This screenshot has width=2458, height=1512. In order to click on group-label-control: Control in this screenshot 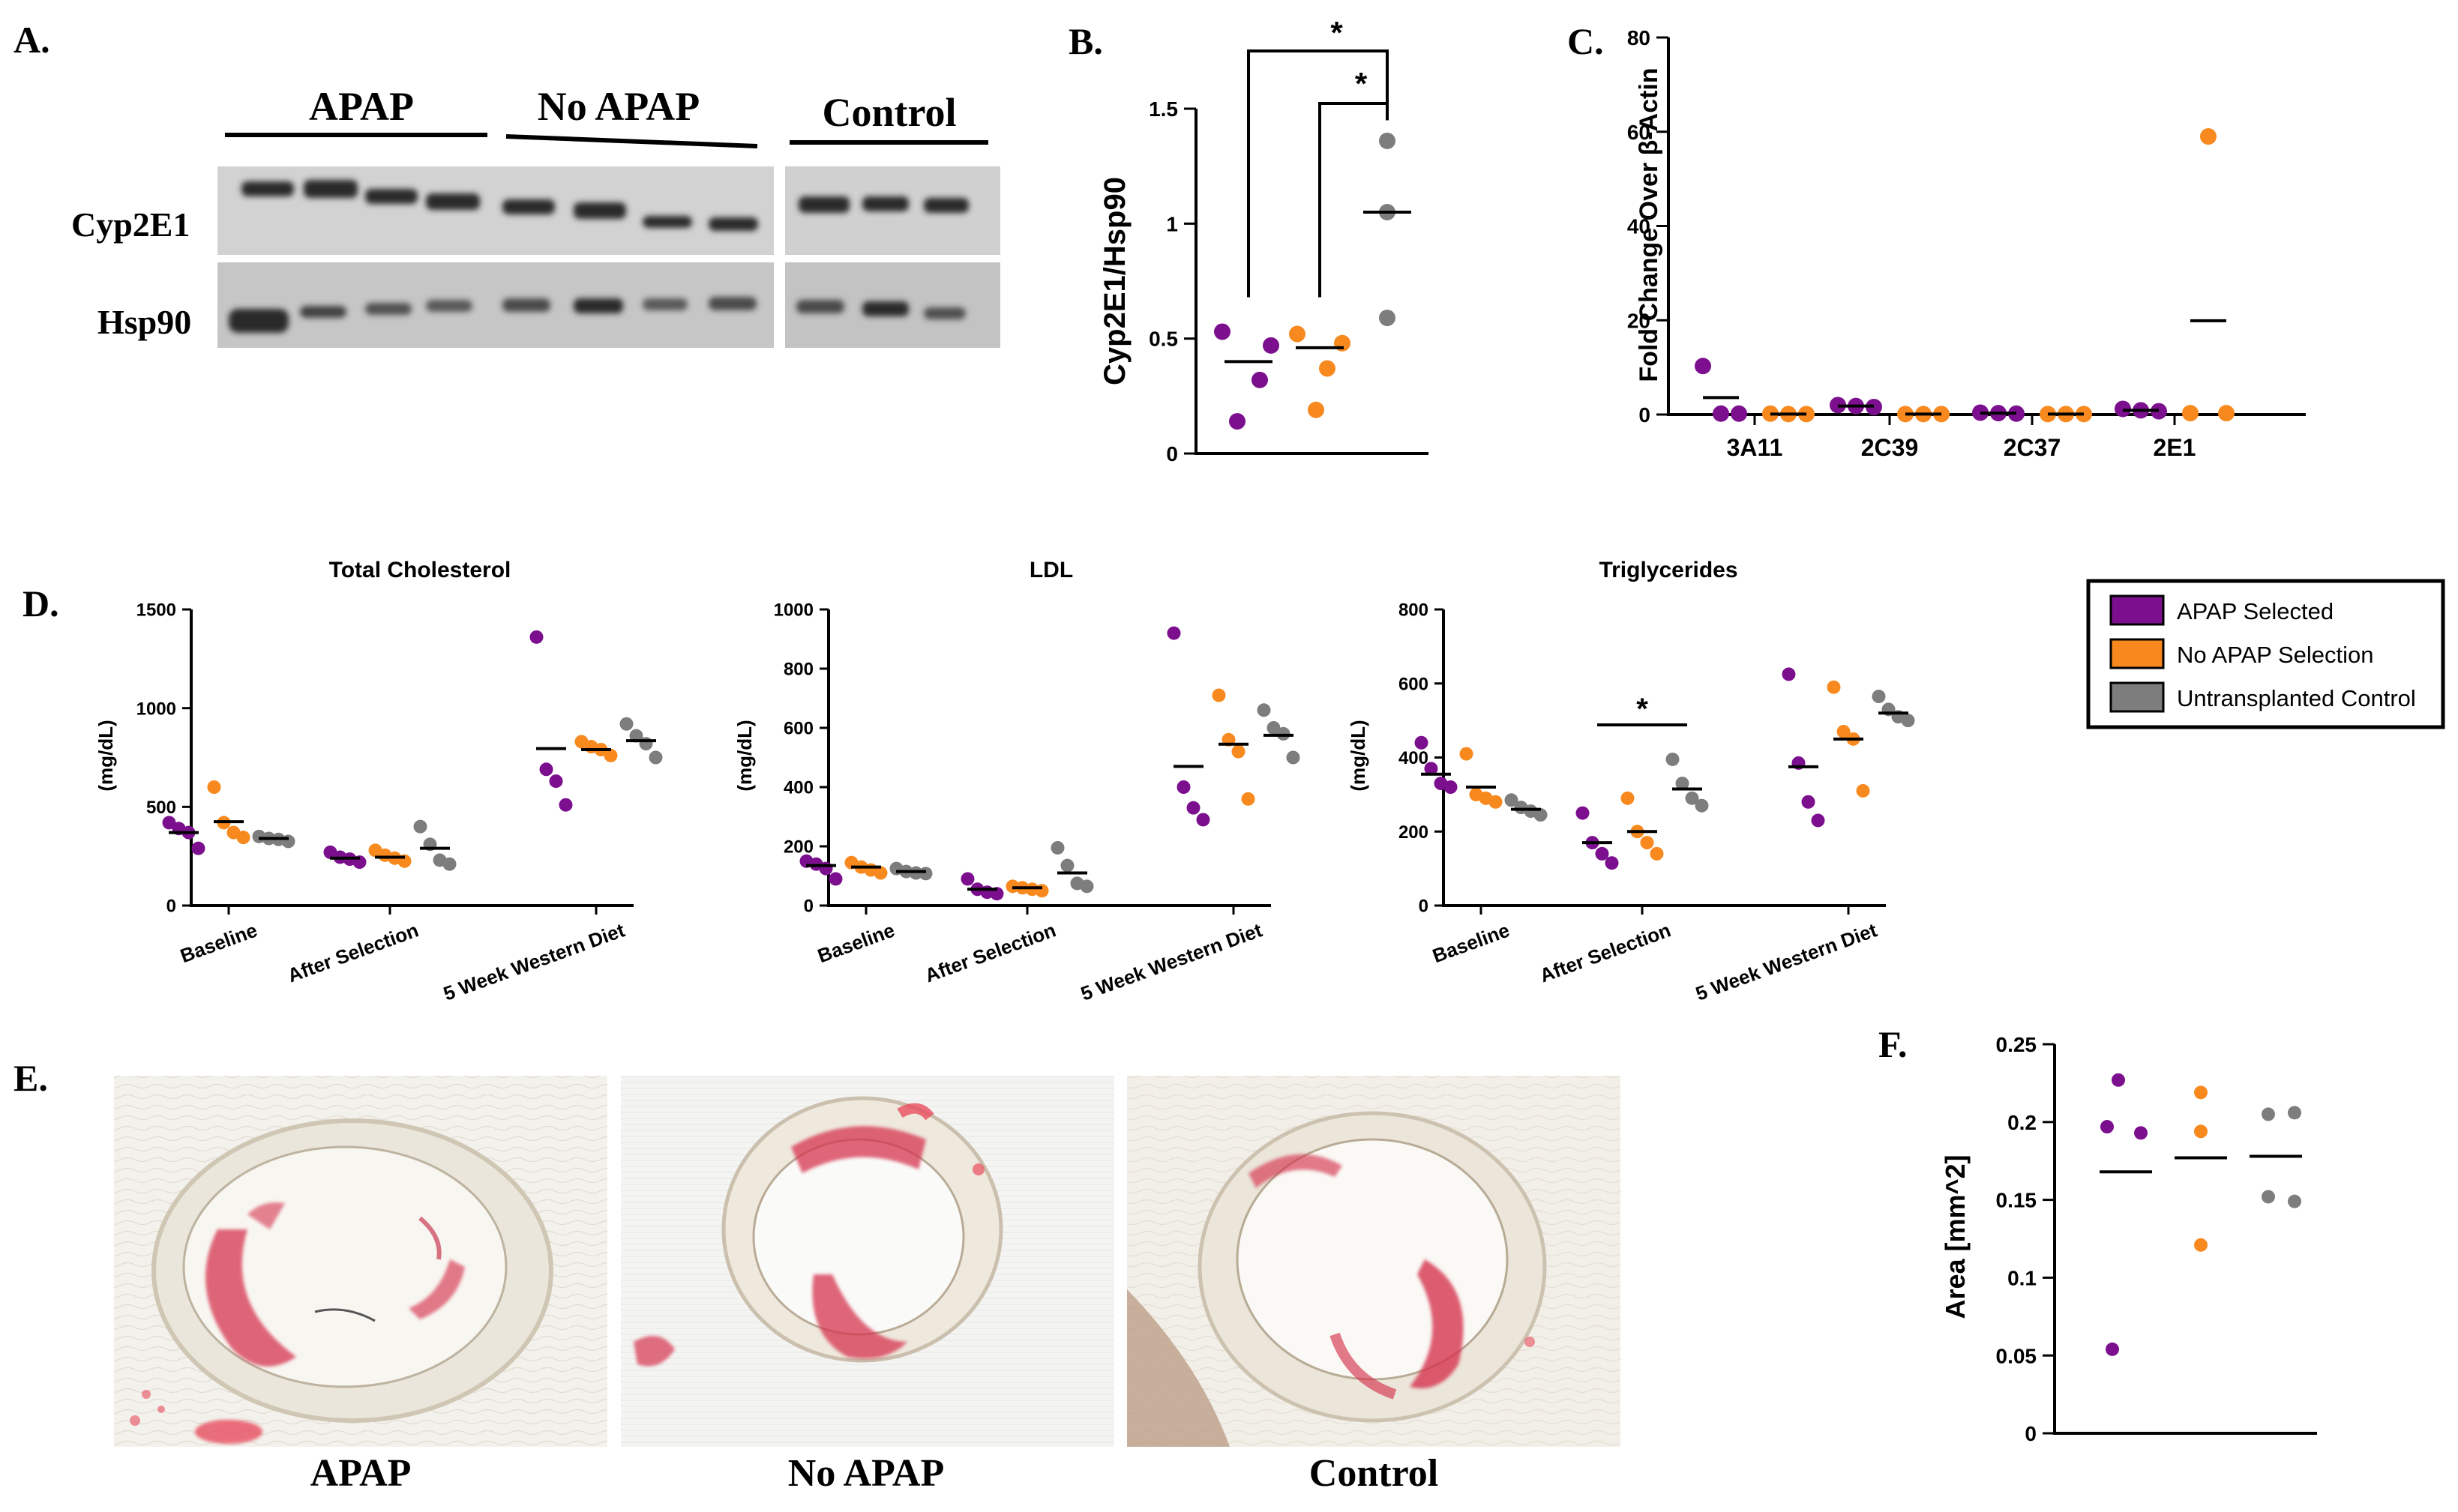, I will do `click(889, 112)`.